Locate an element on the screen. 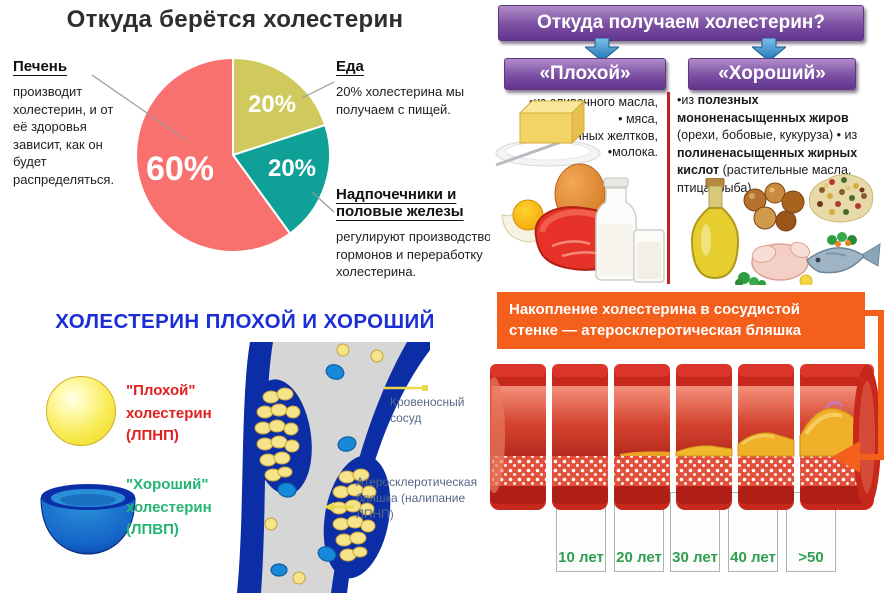 This screenshot has height=593, width=890. label-line: Атеросклеротическая is located at coordinates (417, 482).